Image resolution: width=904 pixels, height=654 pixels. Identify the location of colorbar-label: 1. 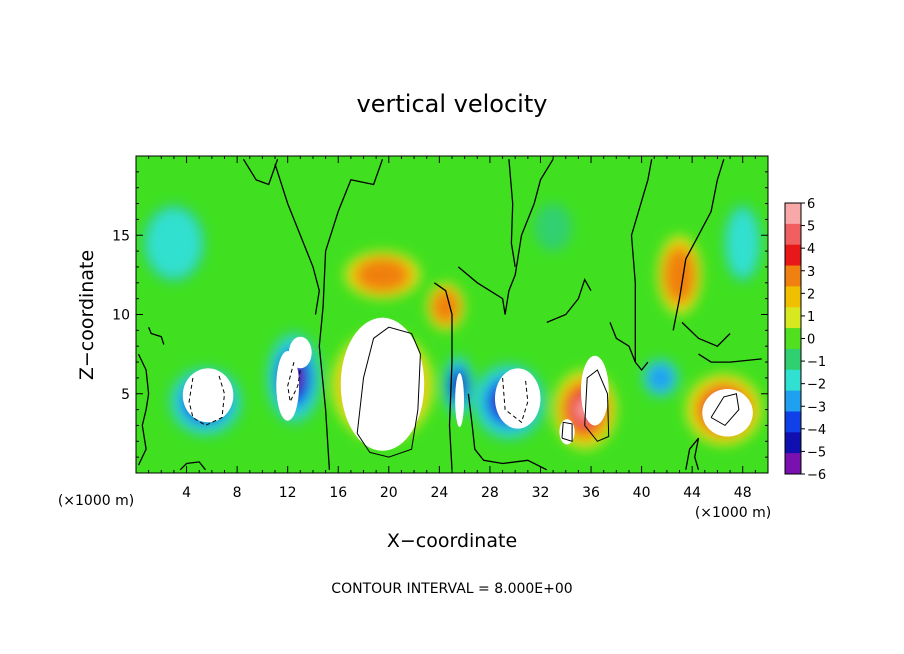
(811, 317).